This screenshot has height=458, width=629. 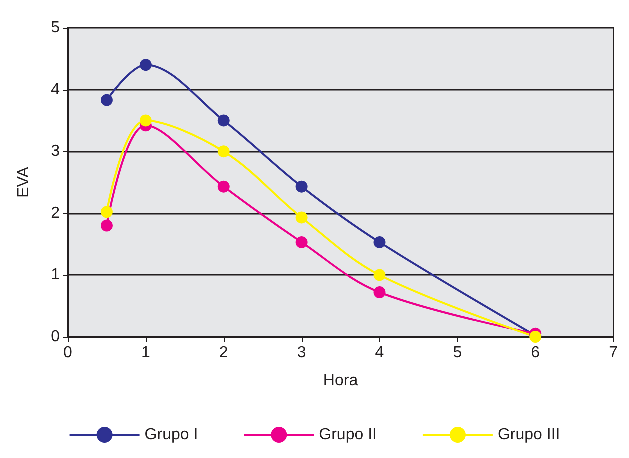 I want to click on y-tick-label: 0, so click(x=55, y=337).